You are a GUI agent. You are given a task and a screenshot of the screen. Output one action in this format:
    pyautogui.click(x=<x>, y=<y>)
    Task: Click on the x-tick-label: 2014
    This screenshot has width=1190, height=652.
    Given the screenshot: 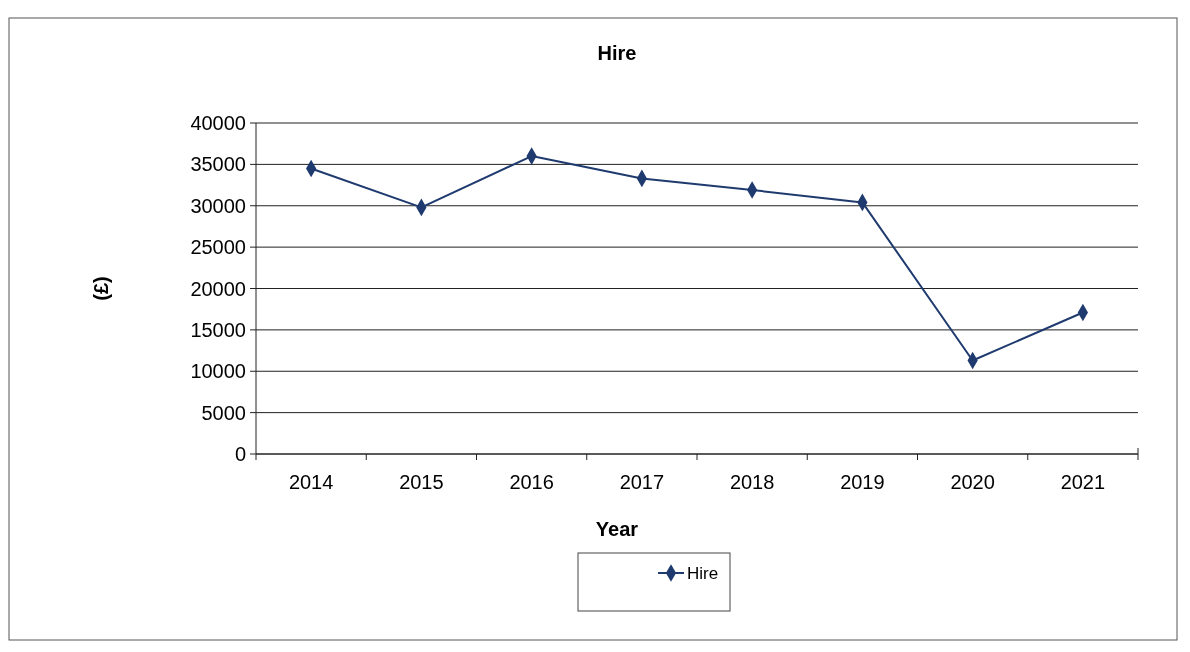 What is the action you would take?
    pyautogui.click(x=311, y=482)
    